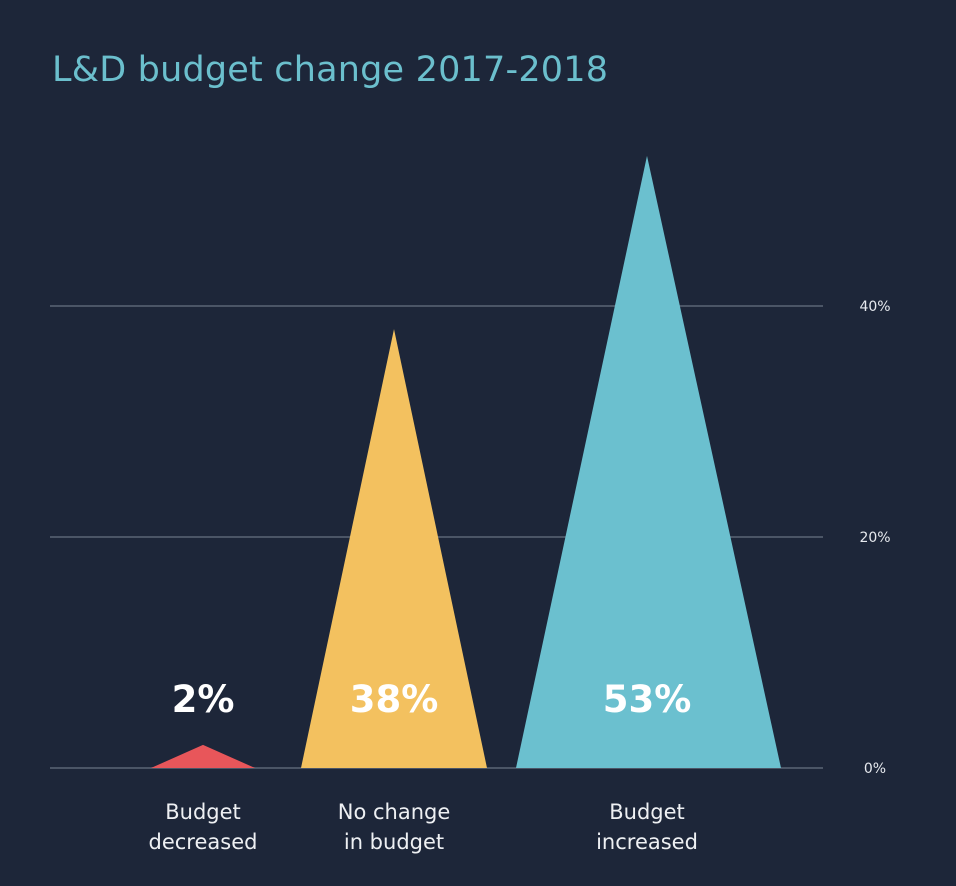 The image size is (956, 886). What do you see at coordinates (394, 699) in the screenshot?
I see `value-label: 38%` at bounding box center [394, 699].